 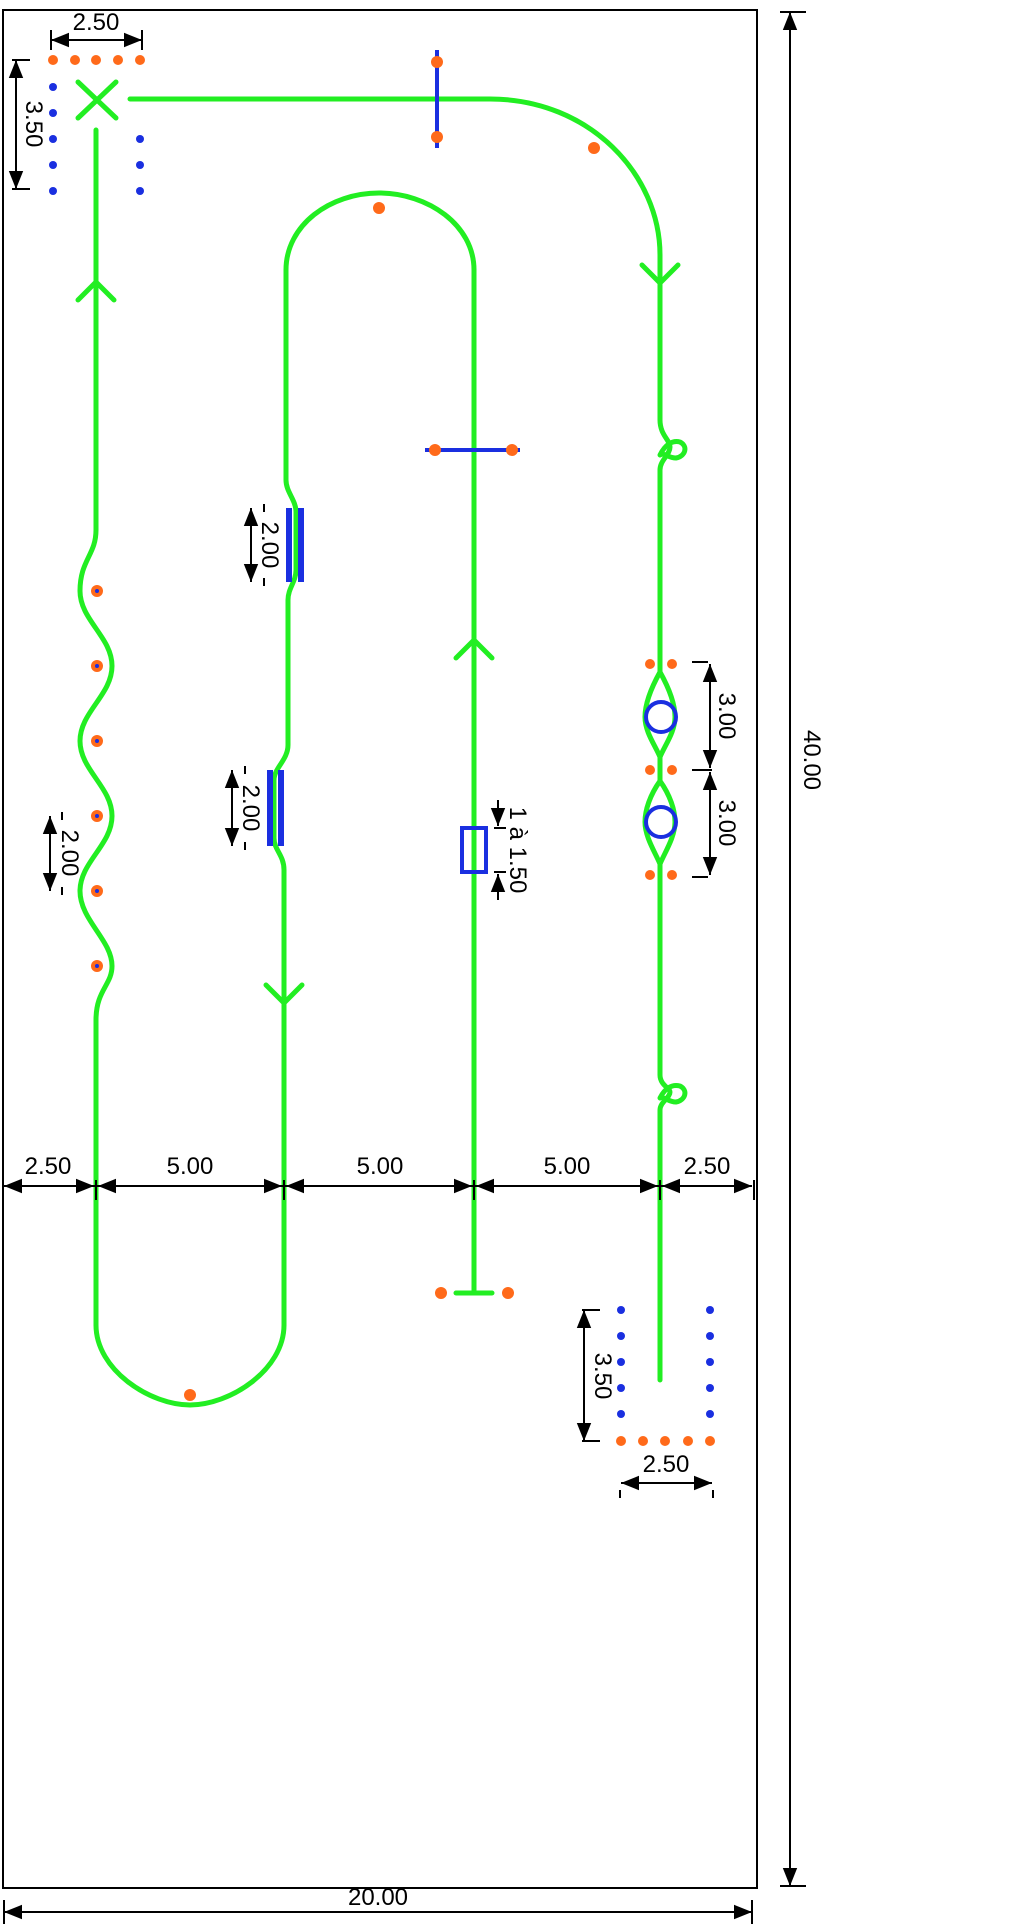 What do you see at coordinates (96, 22) in the screenshot?
I see `label-start-box-width: 2.50` at bounding box center [96, 22].